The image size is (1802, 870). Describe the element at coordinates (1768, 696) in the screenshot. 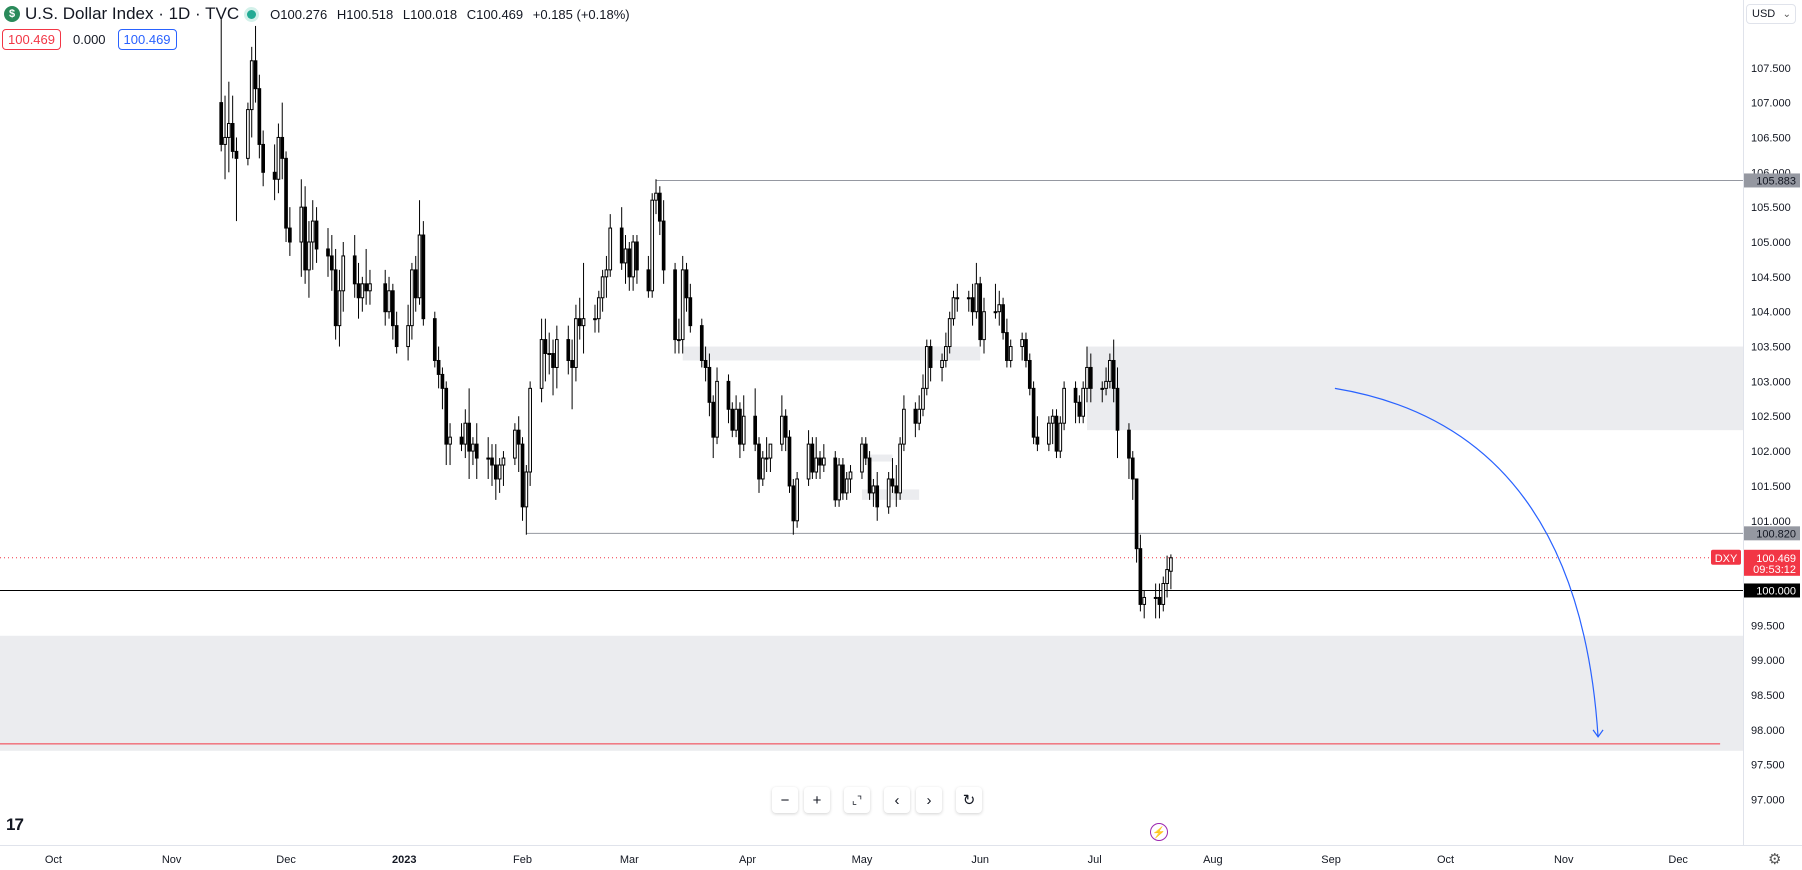

I see `y-tick-label: 98.500` at that location.